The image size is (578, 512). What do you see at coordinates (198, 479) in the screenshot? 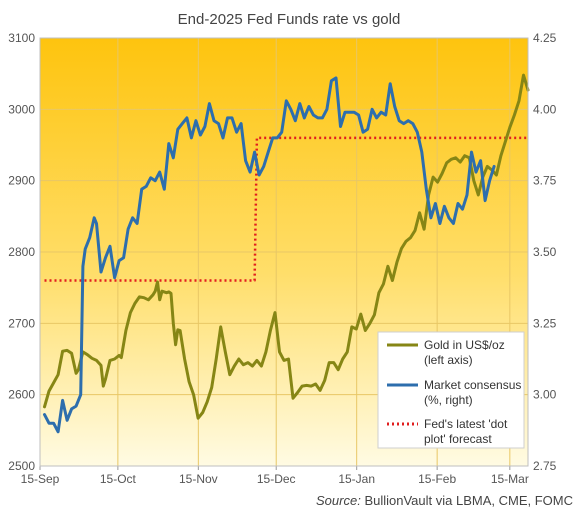
I see `x-tick-label: 15-Nov` at bounding box center [198, 479].